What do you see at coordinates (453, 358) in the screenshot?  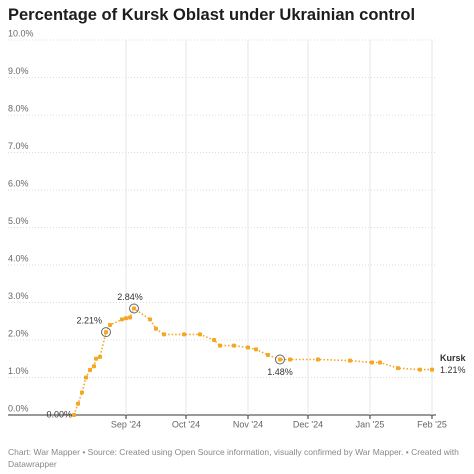 I see `series-label: Kursk` at bounding box center [453, 358].